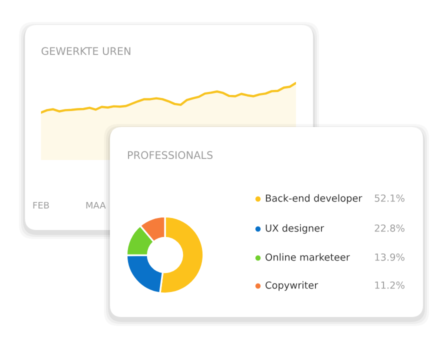 The width and height of the screenshot is (448, 342). What do you see at coordinates (389, 257) in the screenshot?
I see `data-label: 13.9%` at bounding box center [389, 257].